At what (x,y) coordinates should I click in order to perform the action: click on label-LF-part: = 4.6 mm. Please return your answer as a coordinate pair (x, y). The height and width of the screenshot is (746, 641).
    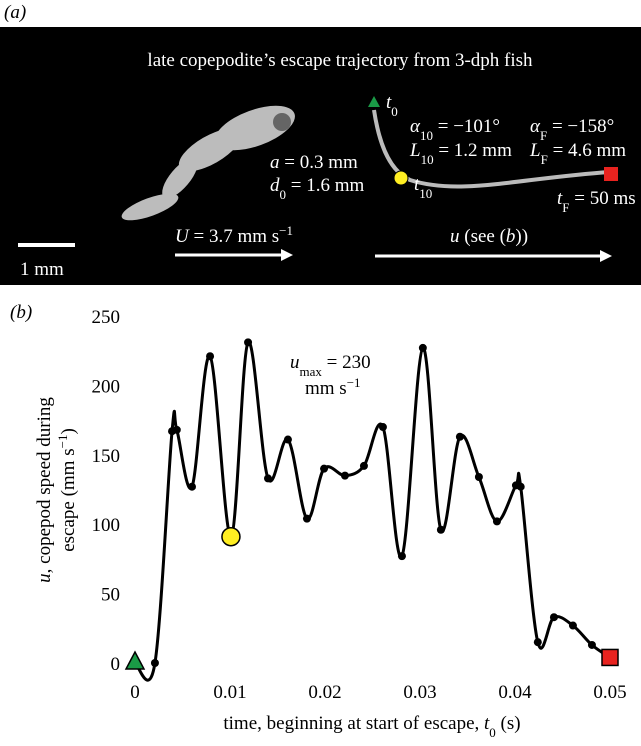
    Looking at the image, I should click on (587, 150).